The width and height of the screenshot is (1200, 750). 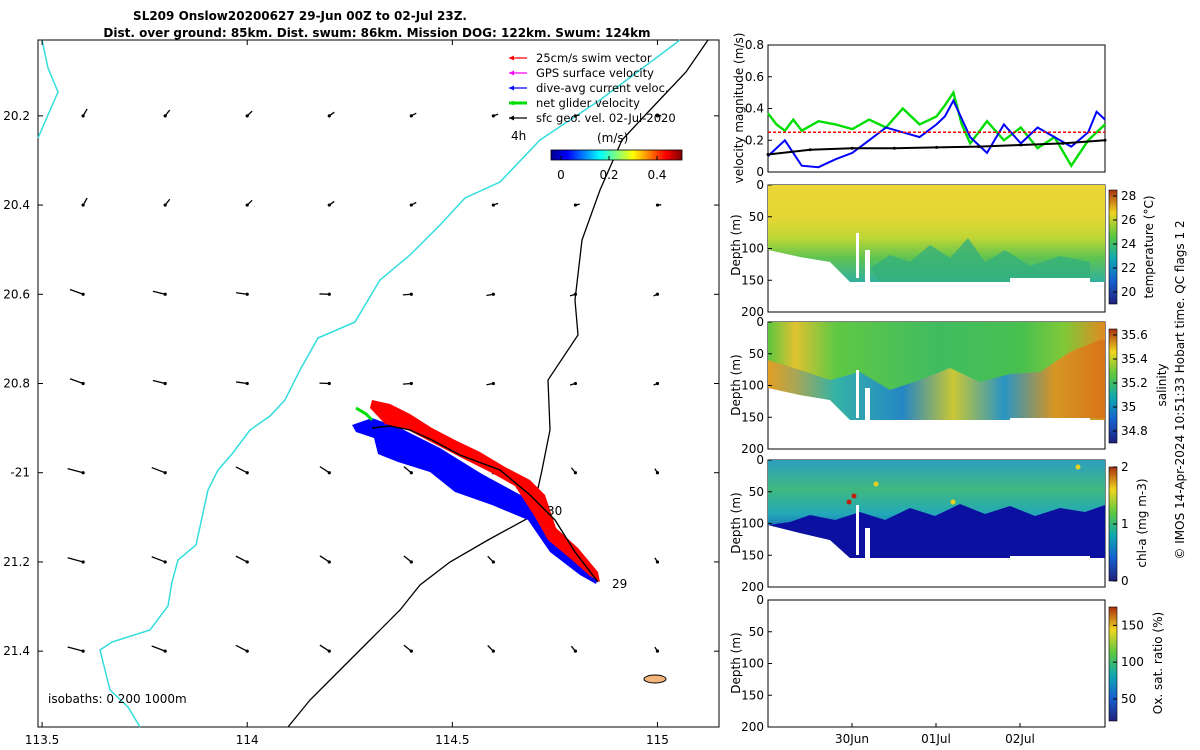 I want to click on map-y-tick-label: 20.4, so click(x=16, y=205).